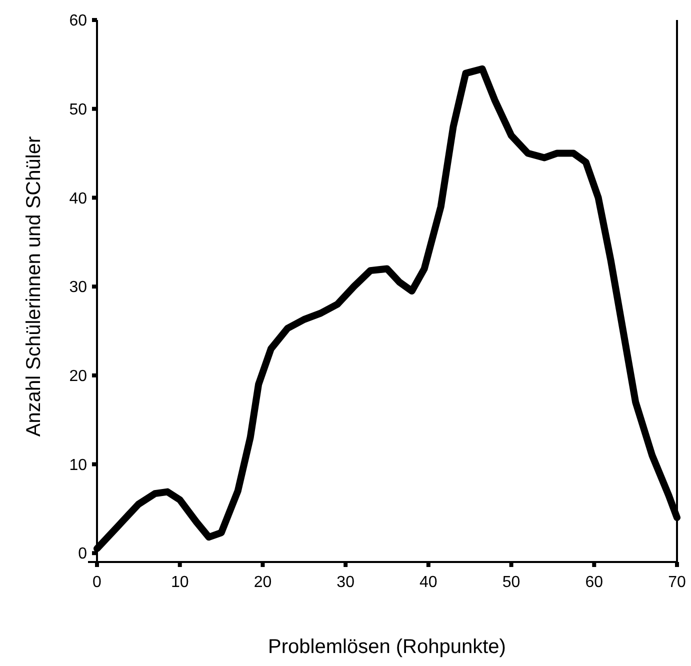 The width and height of the screenshot is (691, 666). What do you see at coordinates (78, 109) in the screenshot?
I see `y-tick-label: 50` at bounding box center [78, 109].